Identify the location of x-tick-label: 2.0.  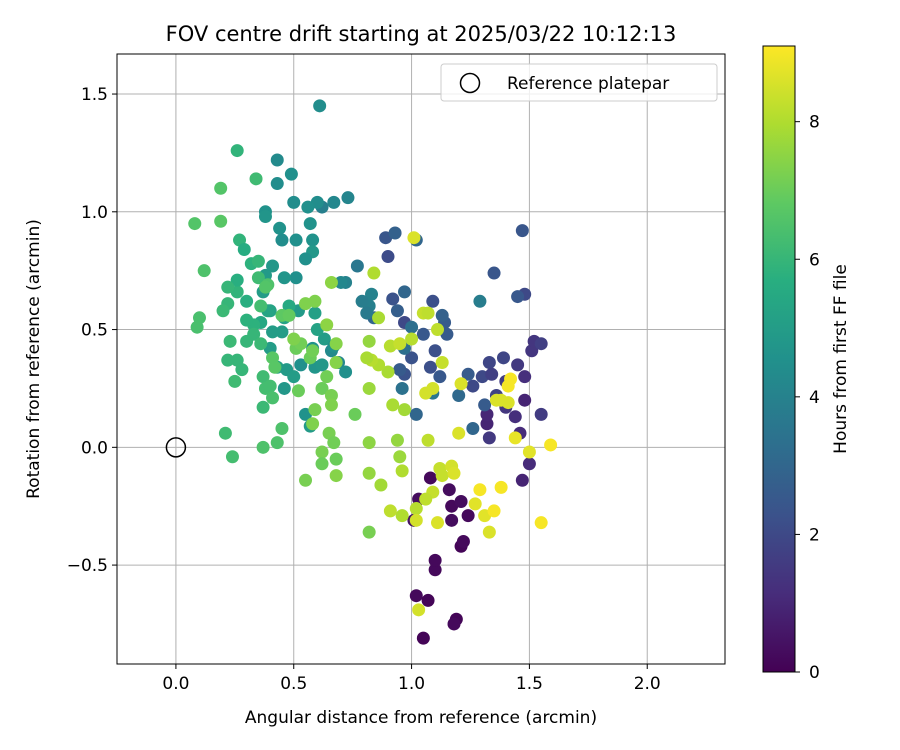
(647, 684).